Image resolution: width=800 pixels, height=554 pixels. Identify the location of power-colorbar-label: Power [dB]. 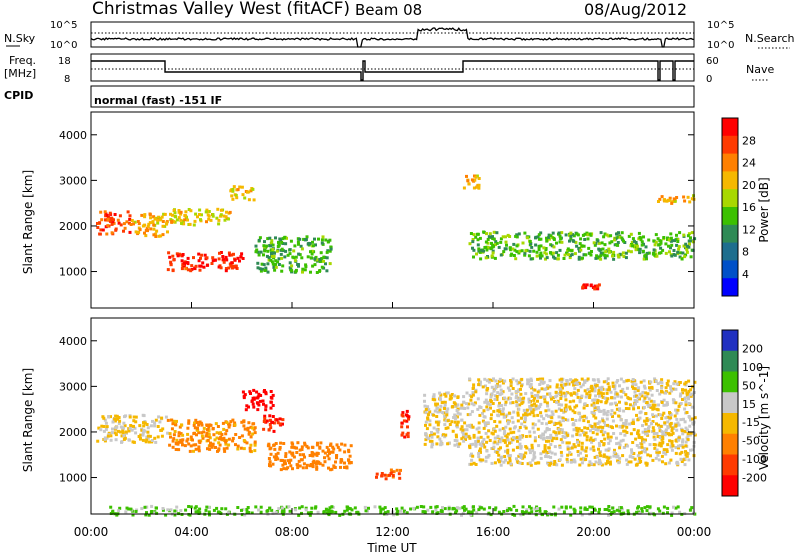
(764, 209).